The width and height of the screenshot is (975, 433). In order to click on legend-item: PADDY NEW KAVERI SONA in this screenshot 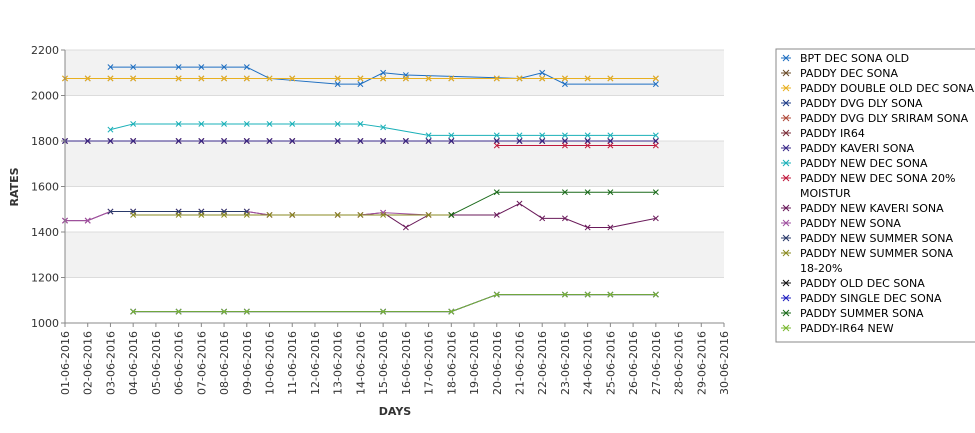, I will do `click(862, 208)`.